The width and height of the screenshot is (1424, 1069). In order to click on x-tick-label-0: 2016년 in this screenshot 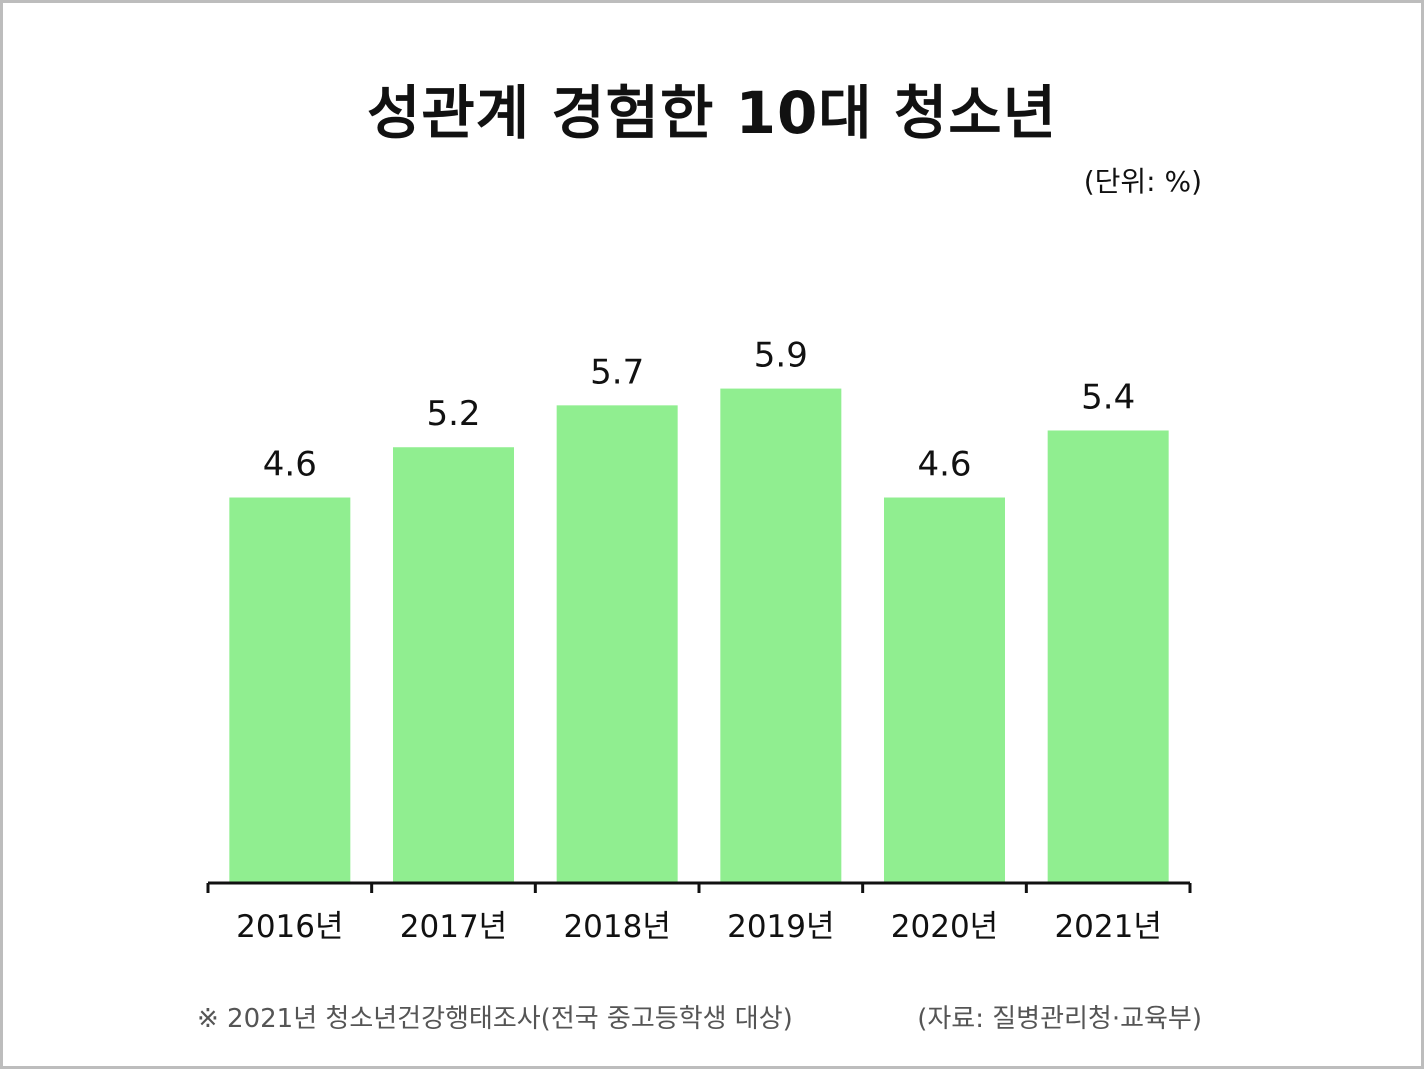, I will do `click(289, 927)`.